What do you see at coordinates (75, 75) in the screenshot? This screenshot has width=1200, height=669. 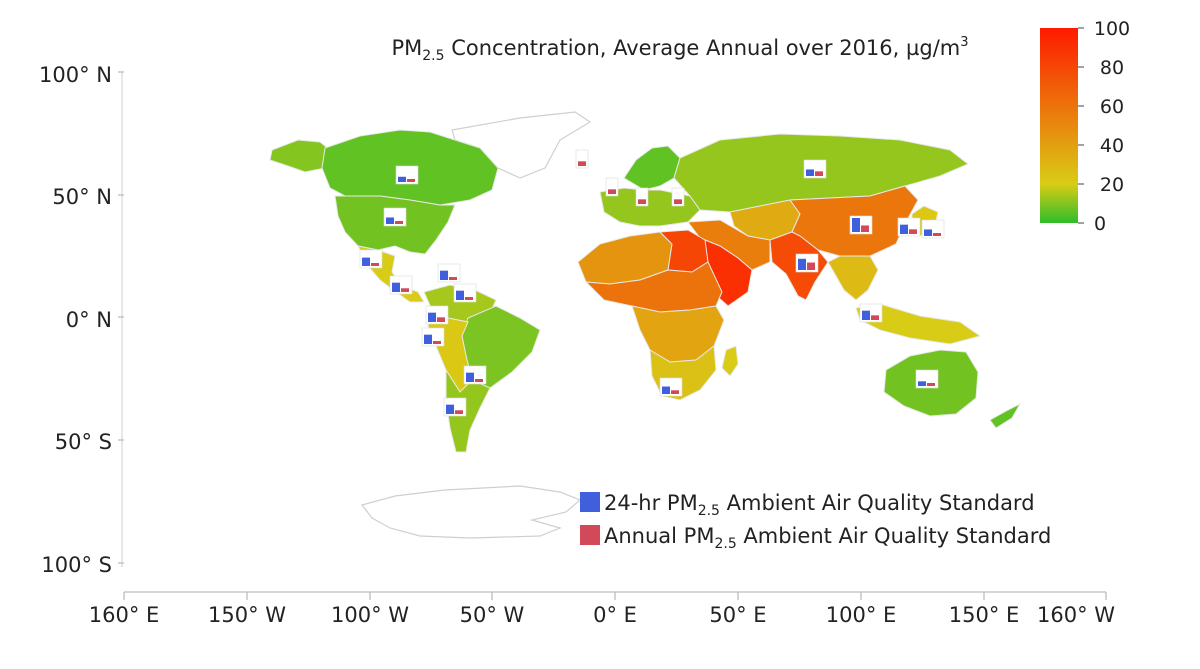 I see `y-tick-label: 100° N` at bounding box center [75, 75].